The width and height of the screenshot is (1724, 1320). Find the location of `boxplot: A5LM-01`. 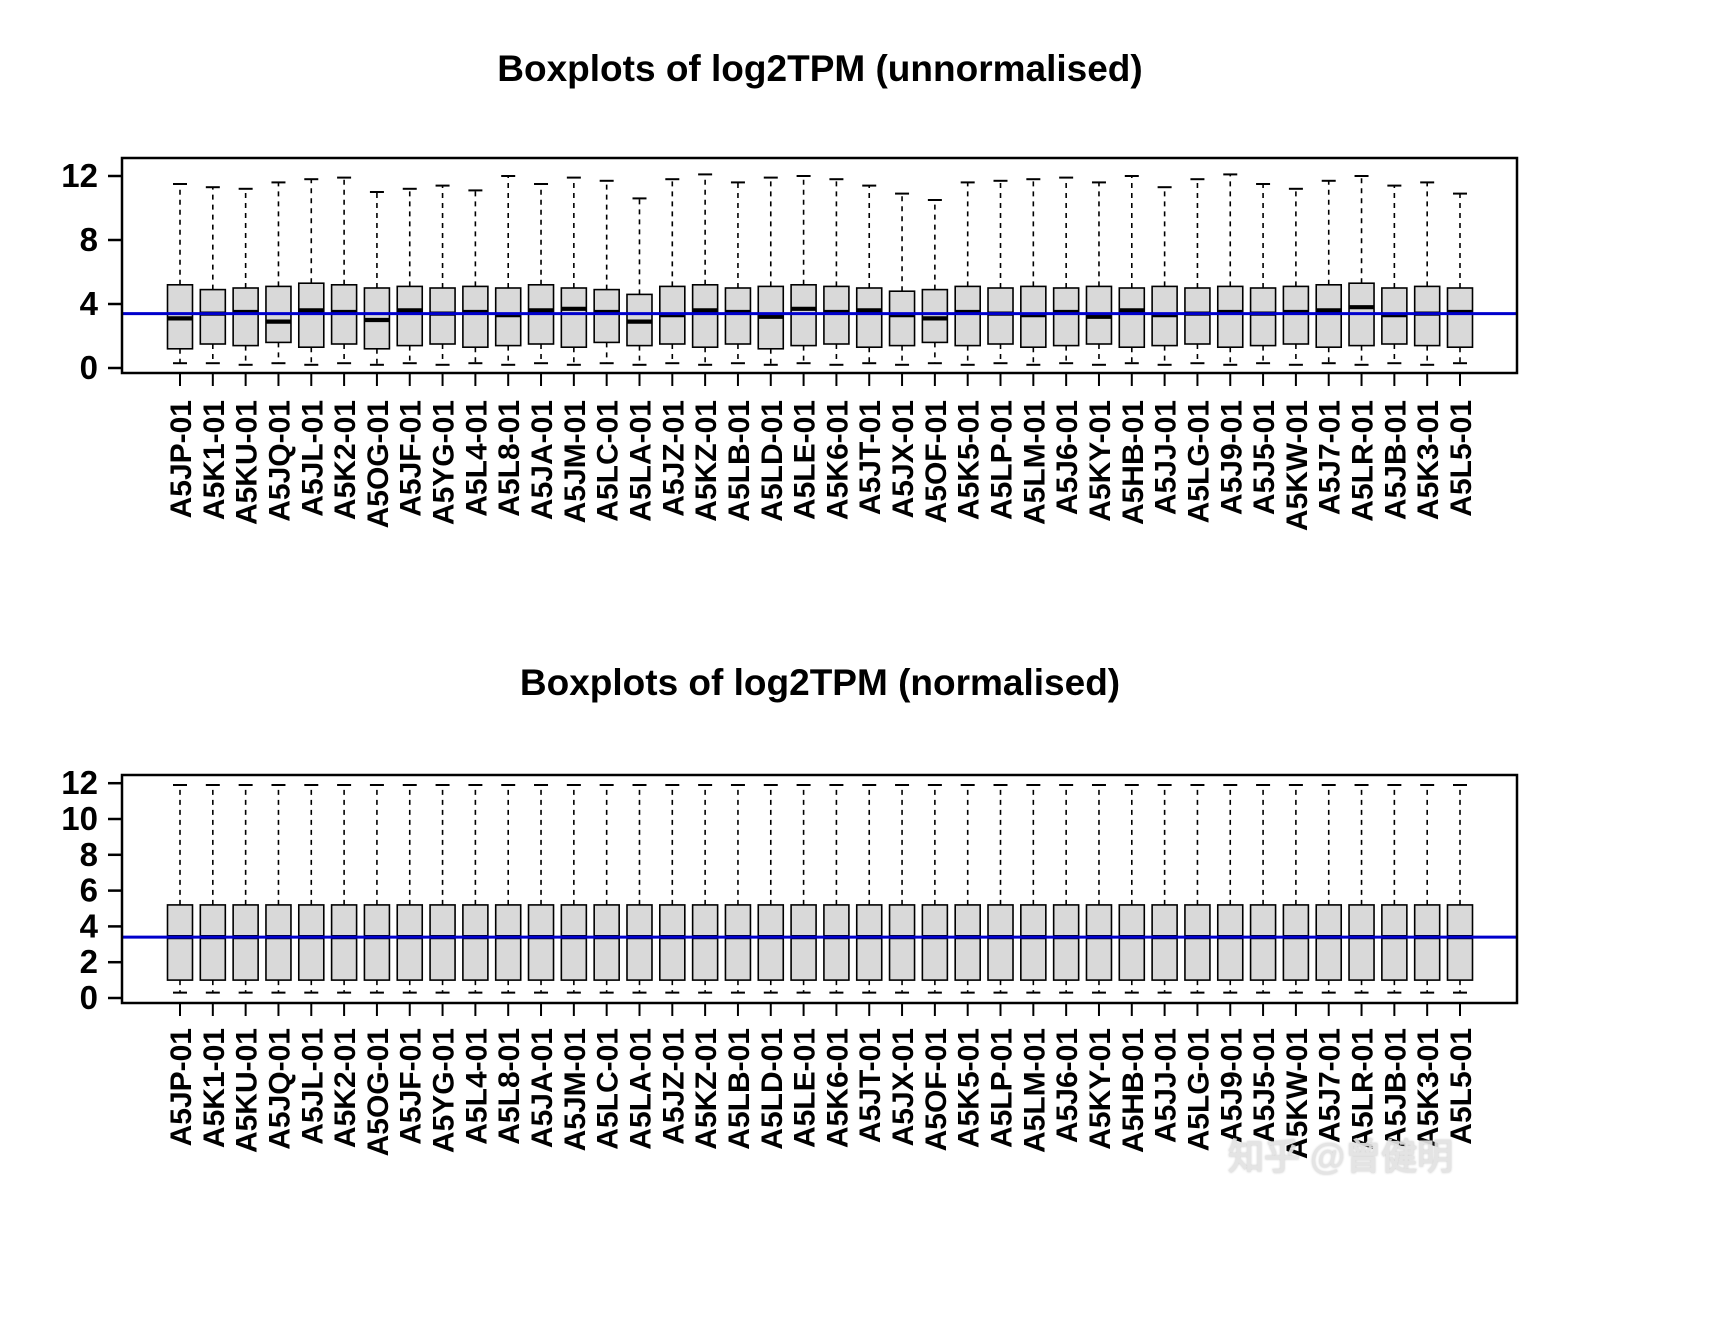

boxplot: A5LM-01 is located at coordinates (1034, 968).